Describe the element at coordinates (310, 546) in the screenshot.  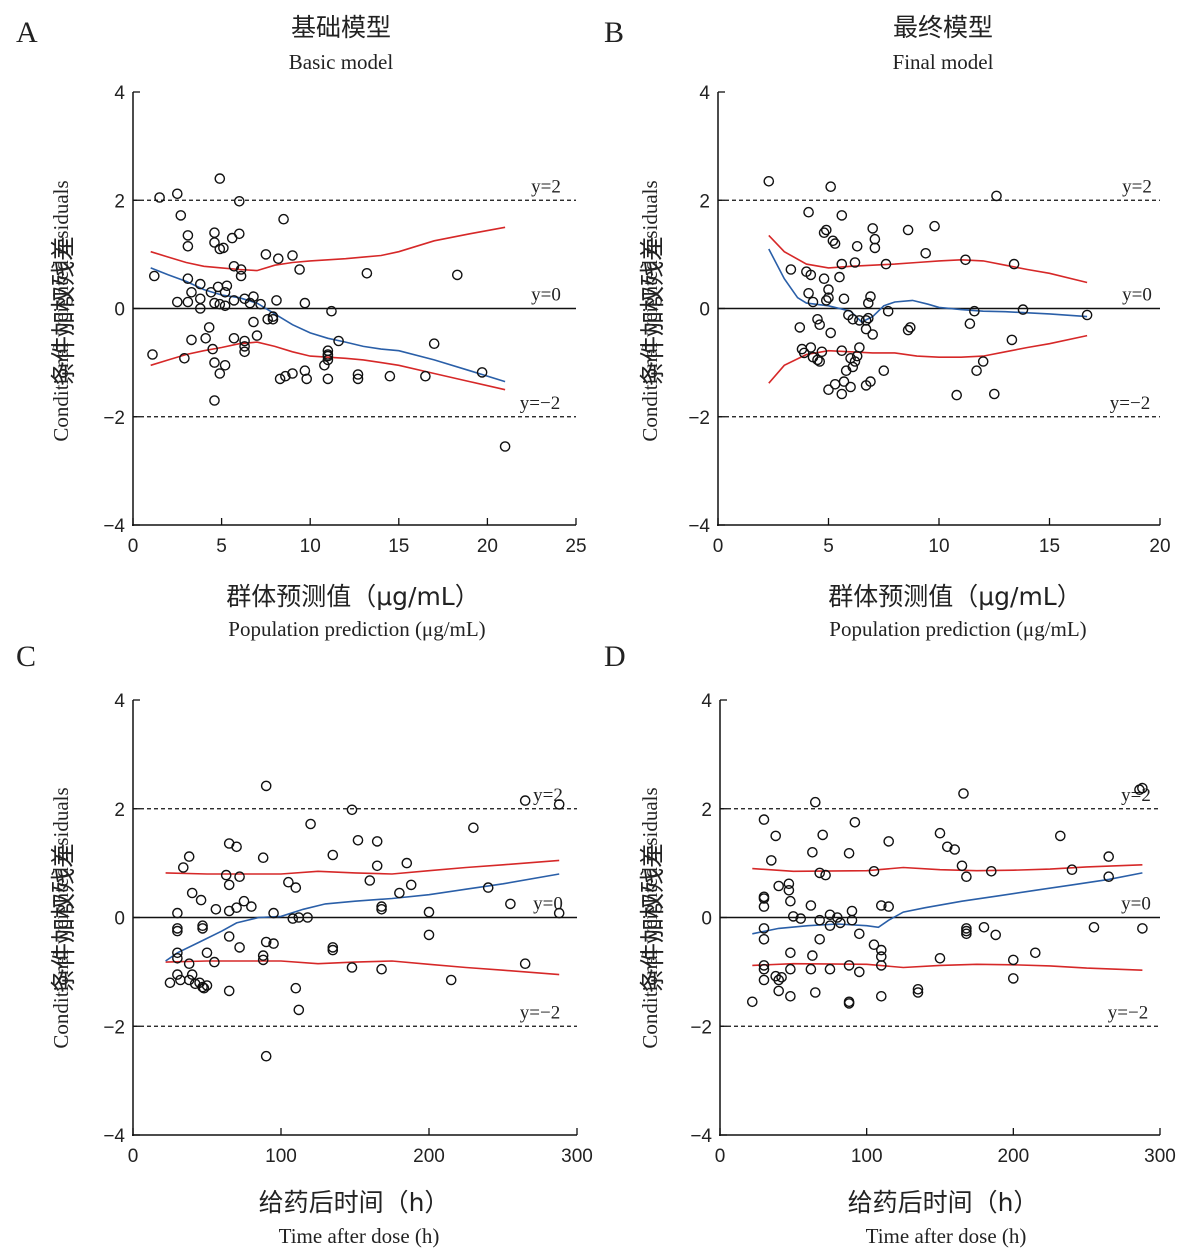
I see `panel-a-x-tick-label: 10` at that location.